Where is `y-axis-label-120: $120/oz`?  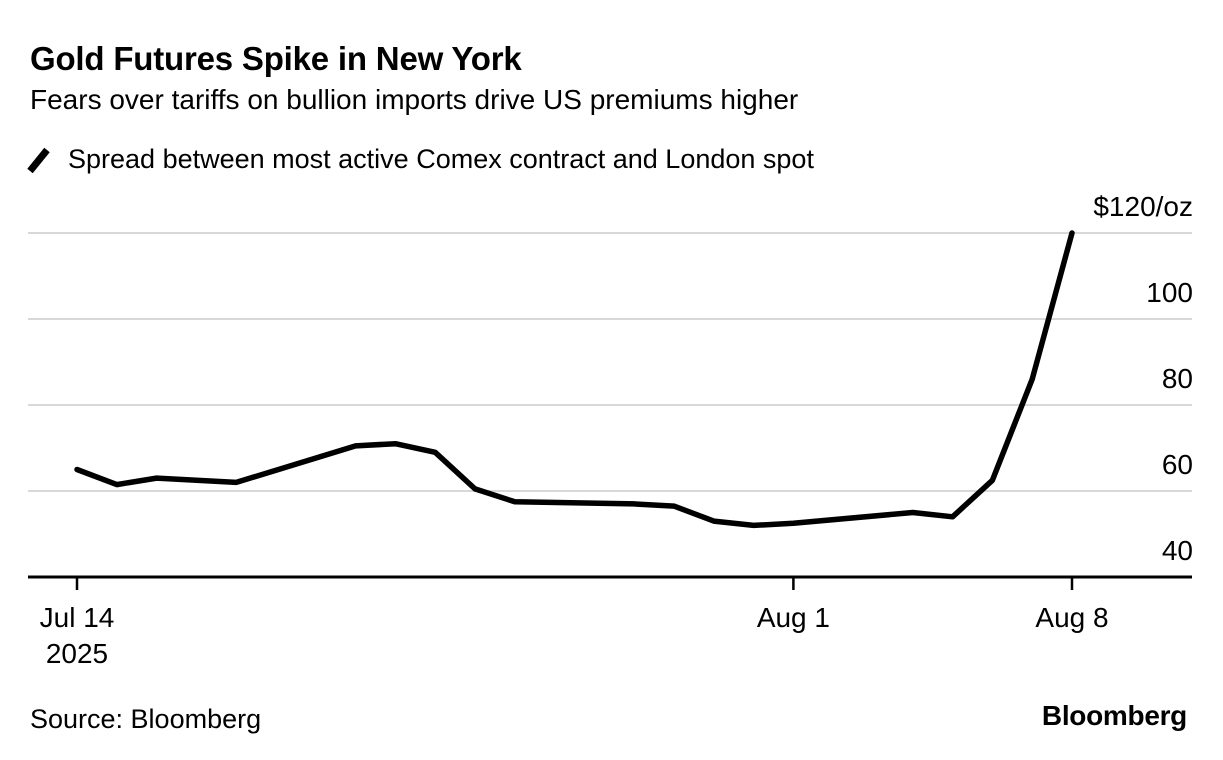 y-axis-label-120: $120/oz is located at coordinates (1143, 206).